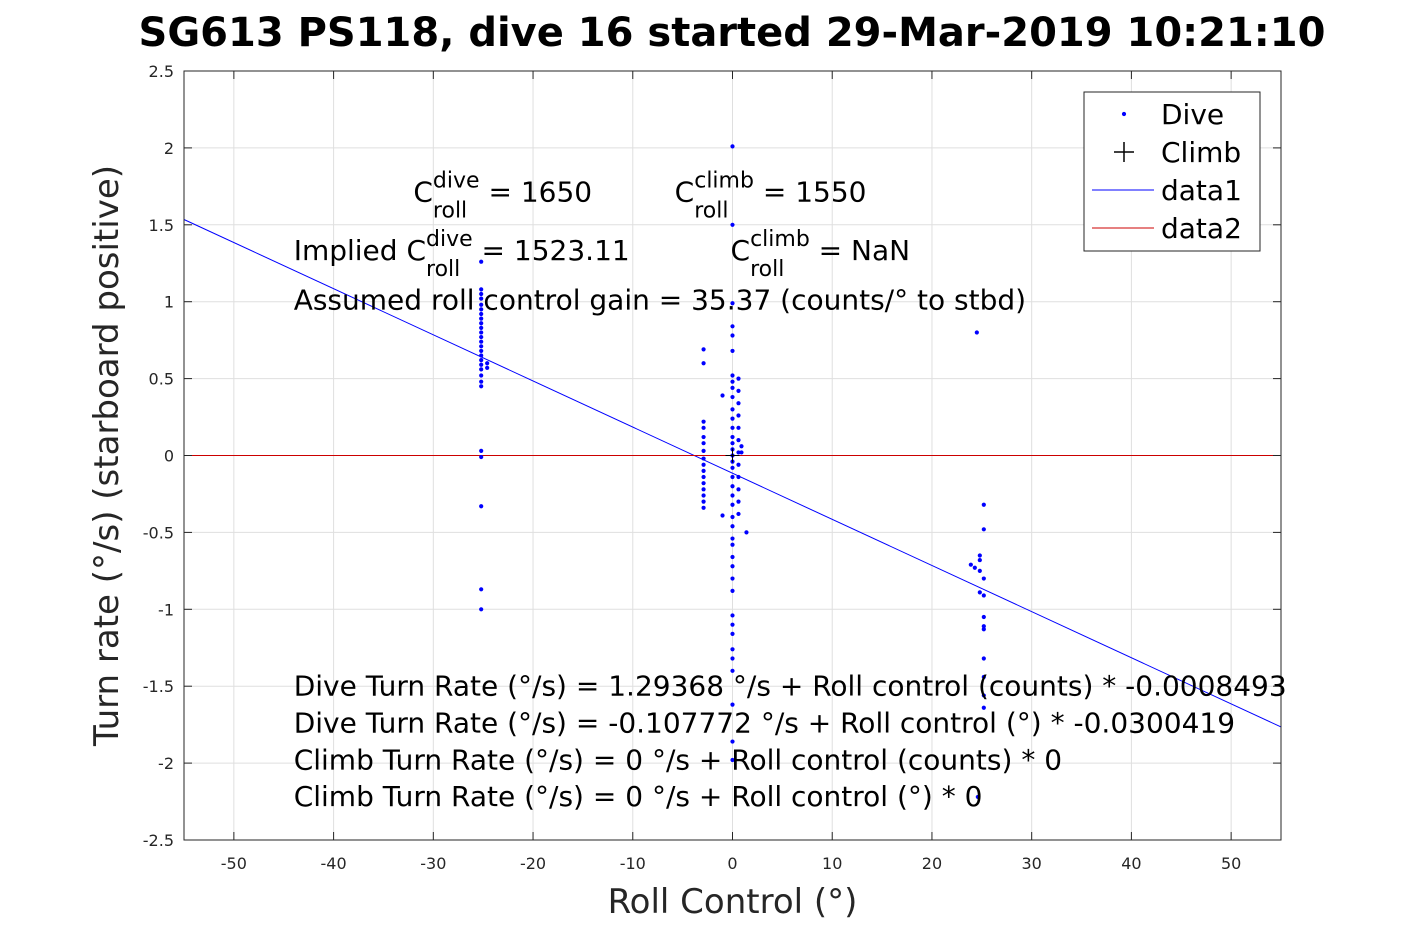 This screenshot has width=1417, height=945. Describe the element at coordinates (733, 902) in the screenshot. I see `x-axis-label: Roll Control (°)` at that location.